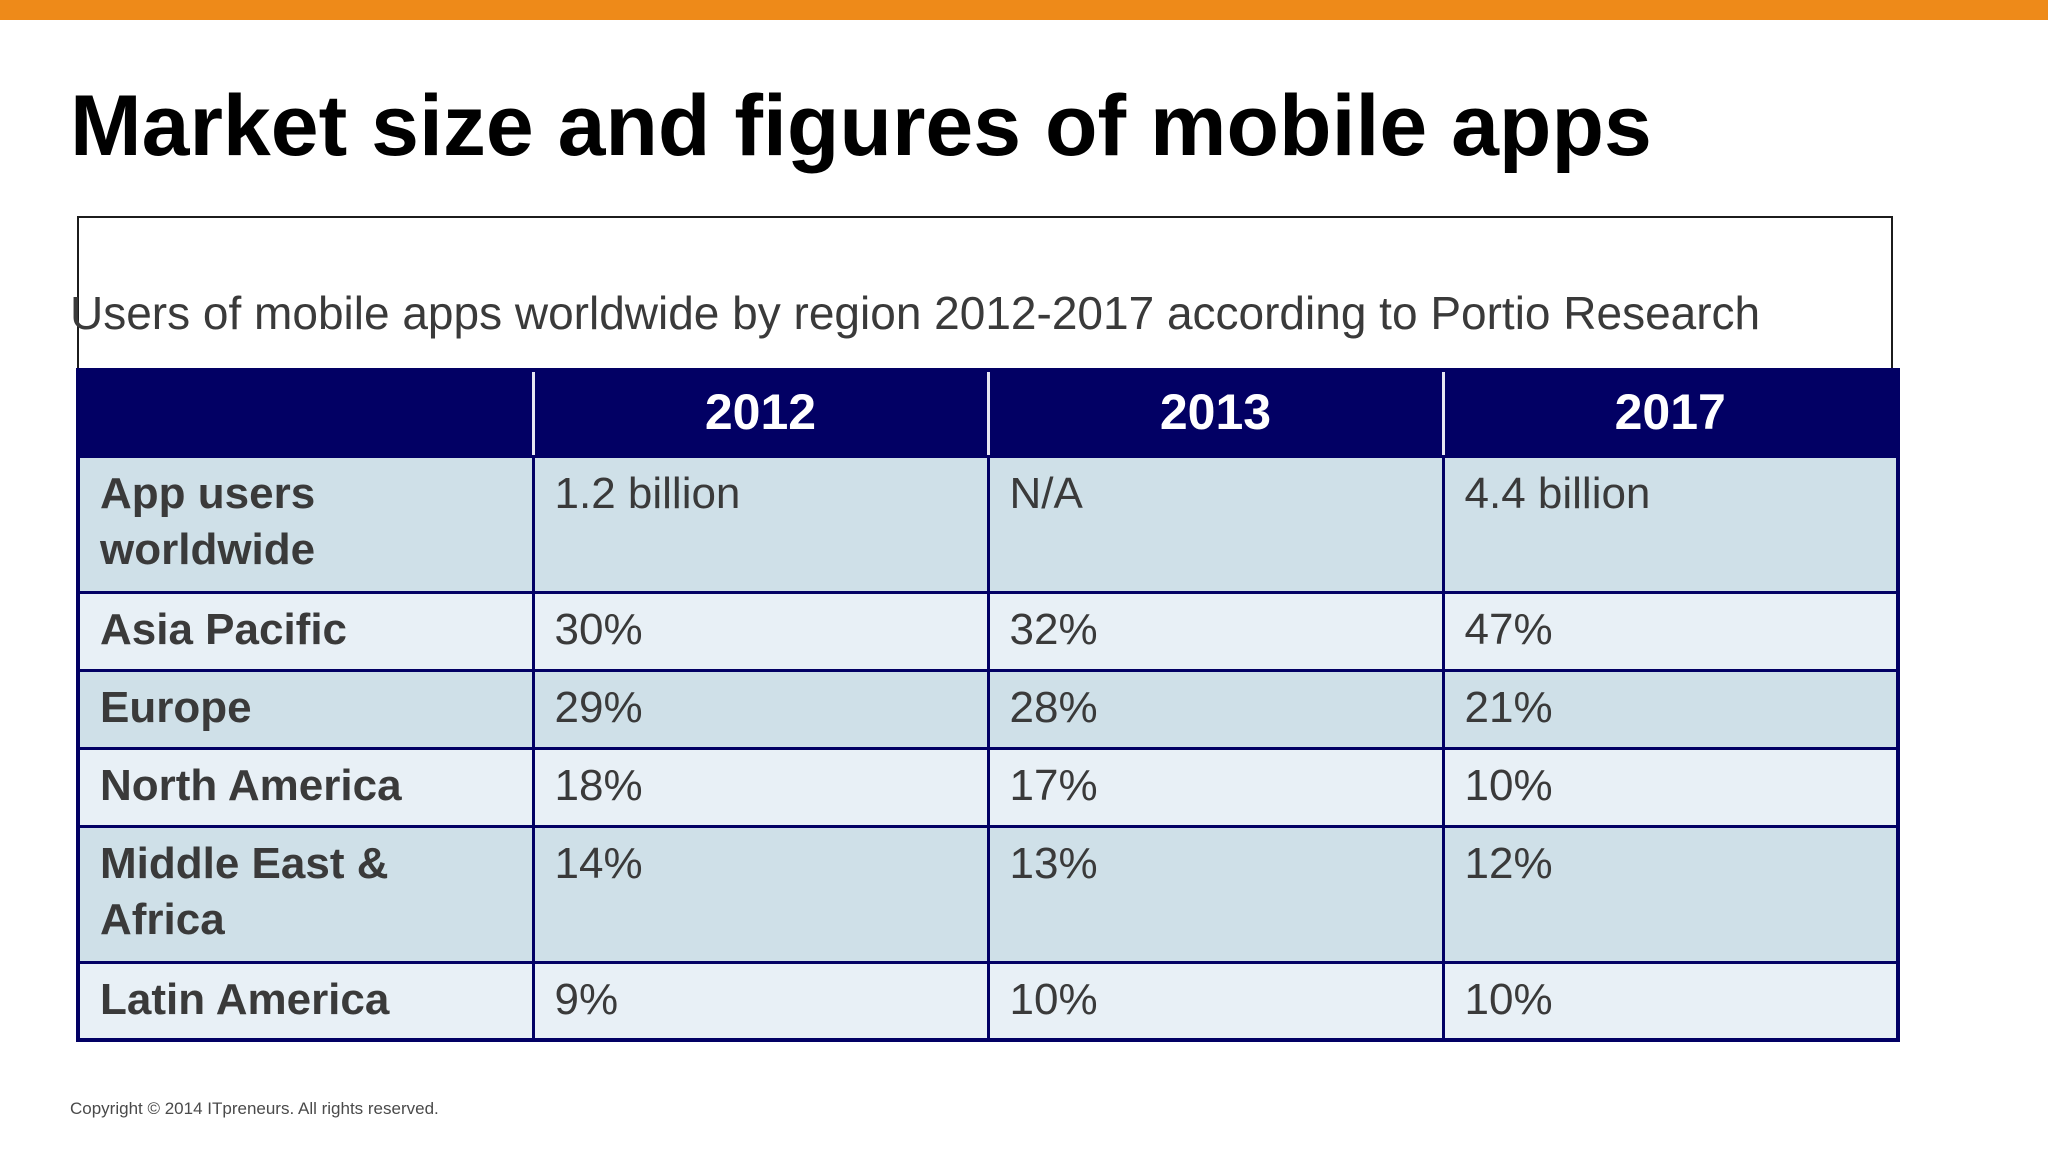 The width and height of the screenshot is (2048, 1152). What do you see at coordinates (760, 631) in the screenshot?
I see `table-cell: 30%` at bounding box center [760, 631].